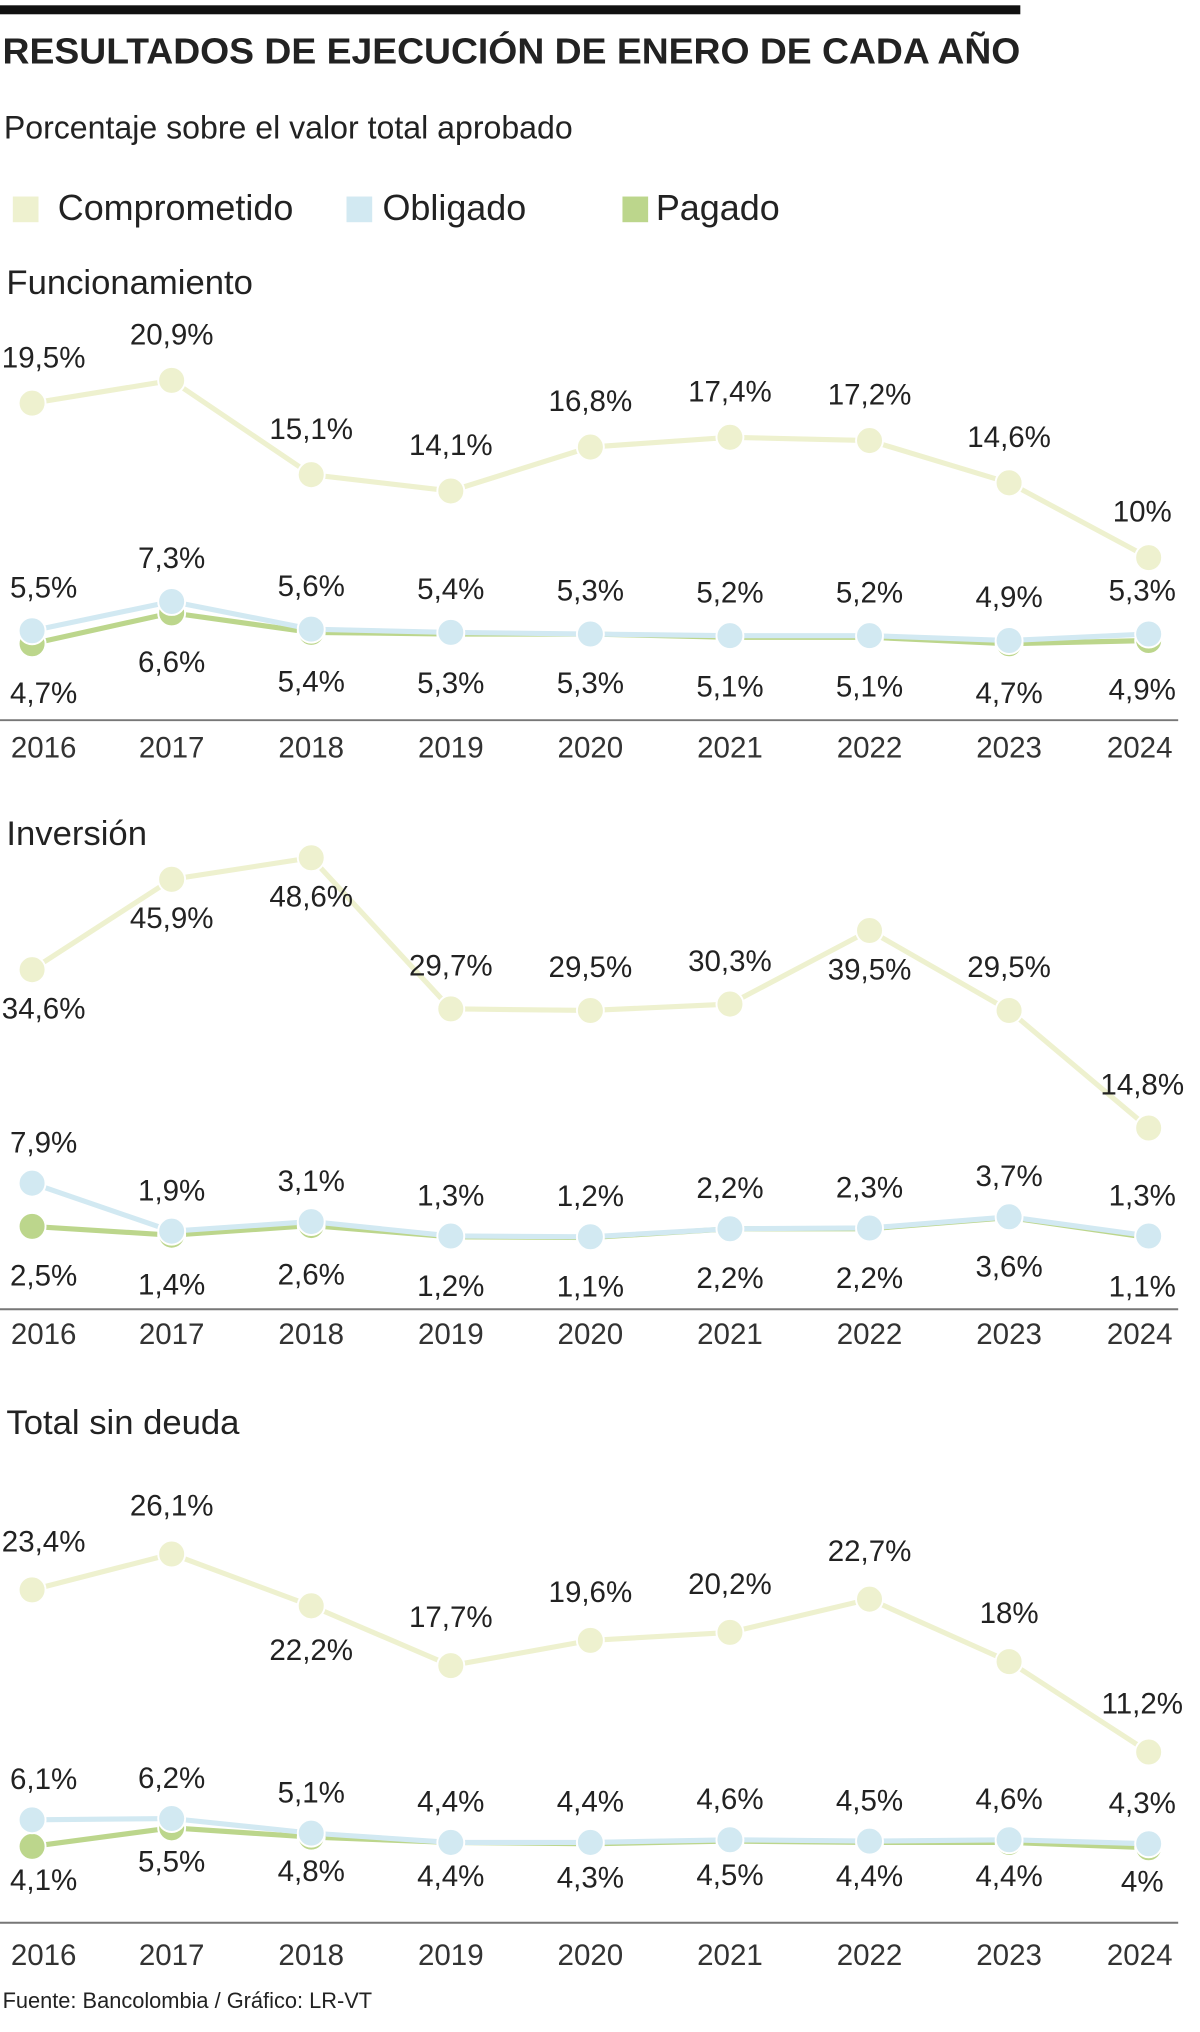 The height and width of the screenshot is (2032, 1200). I want to click on data-label: 4,1%, so click(43, 1880).